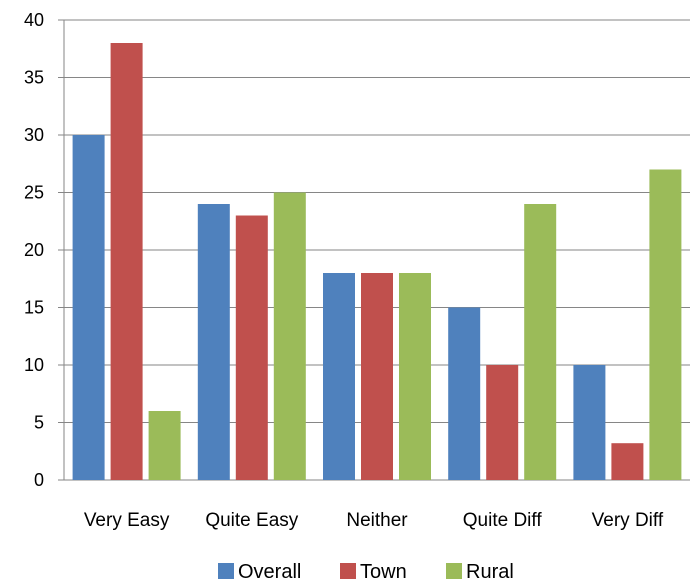  Describe the element at coordinates (269, 570) in the screenshot. I see `legend-label-overall: Overall` at that location.